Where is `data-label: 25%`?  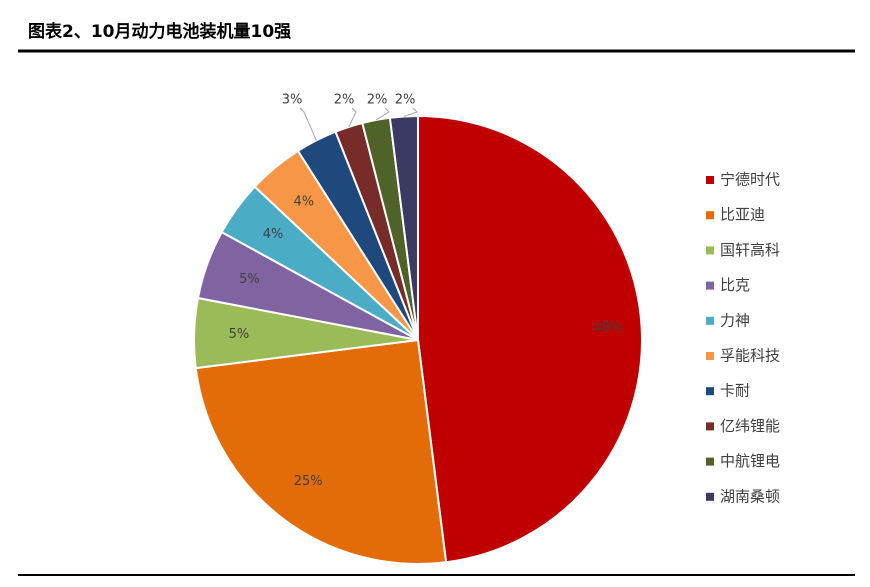
data-label: 25% is located at coordinates (308, 481).